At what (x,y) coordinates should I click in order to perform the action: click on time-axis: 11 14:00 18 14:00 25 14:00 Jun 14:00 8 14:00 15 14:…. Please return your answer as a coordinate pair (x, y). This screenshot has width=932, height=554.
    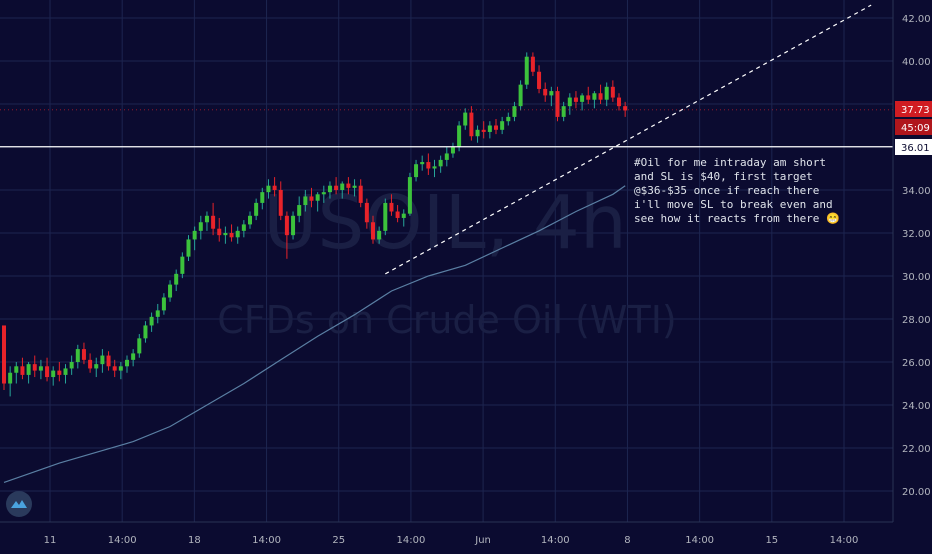
    Looking at the image, I should click on (446, 533).